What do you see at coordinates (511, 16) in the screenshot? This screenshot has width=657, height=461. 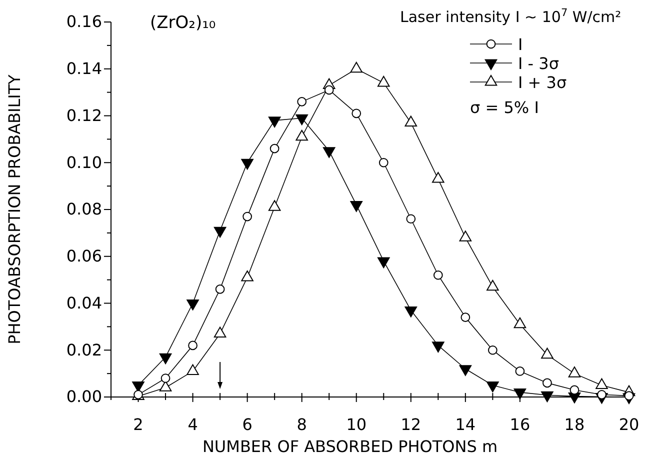 I see `legend-title: Laser intensity I ~ 10$^{7}$ W/cm²` at bounding box center [511, 16].